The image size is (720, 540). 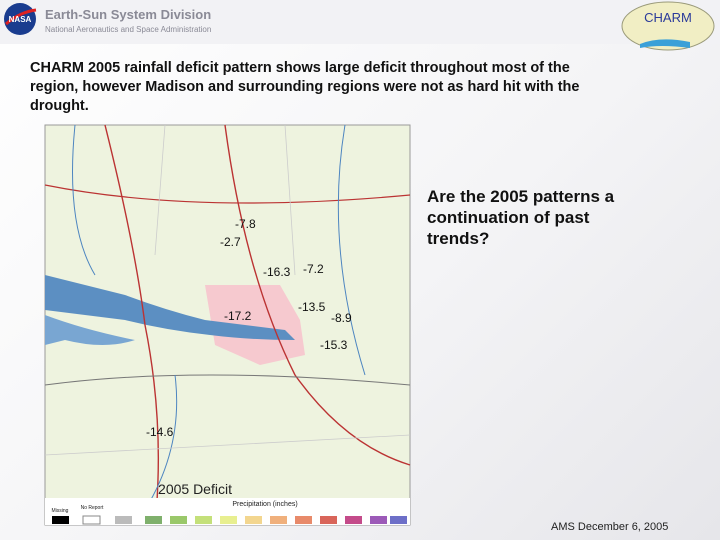 I want to click on legend-title: Precipitation (inches), so click(x=264, y=504).